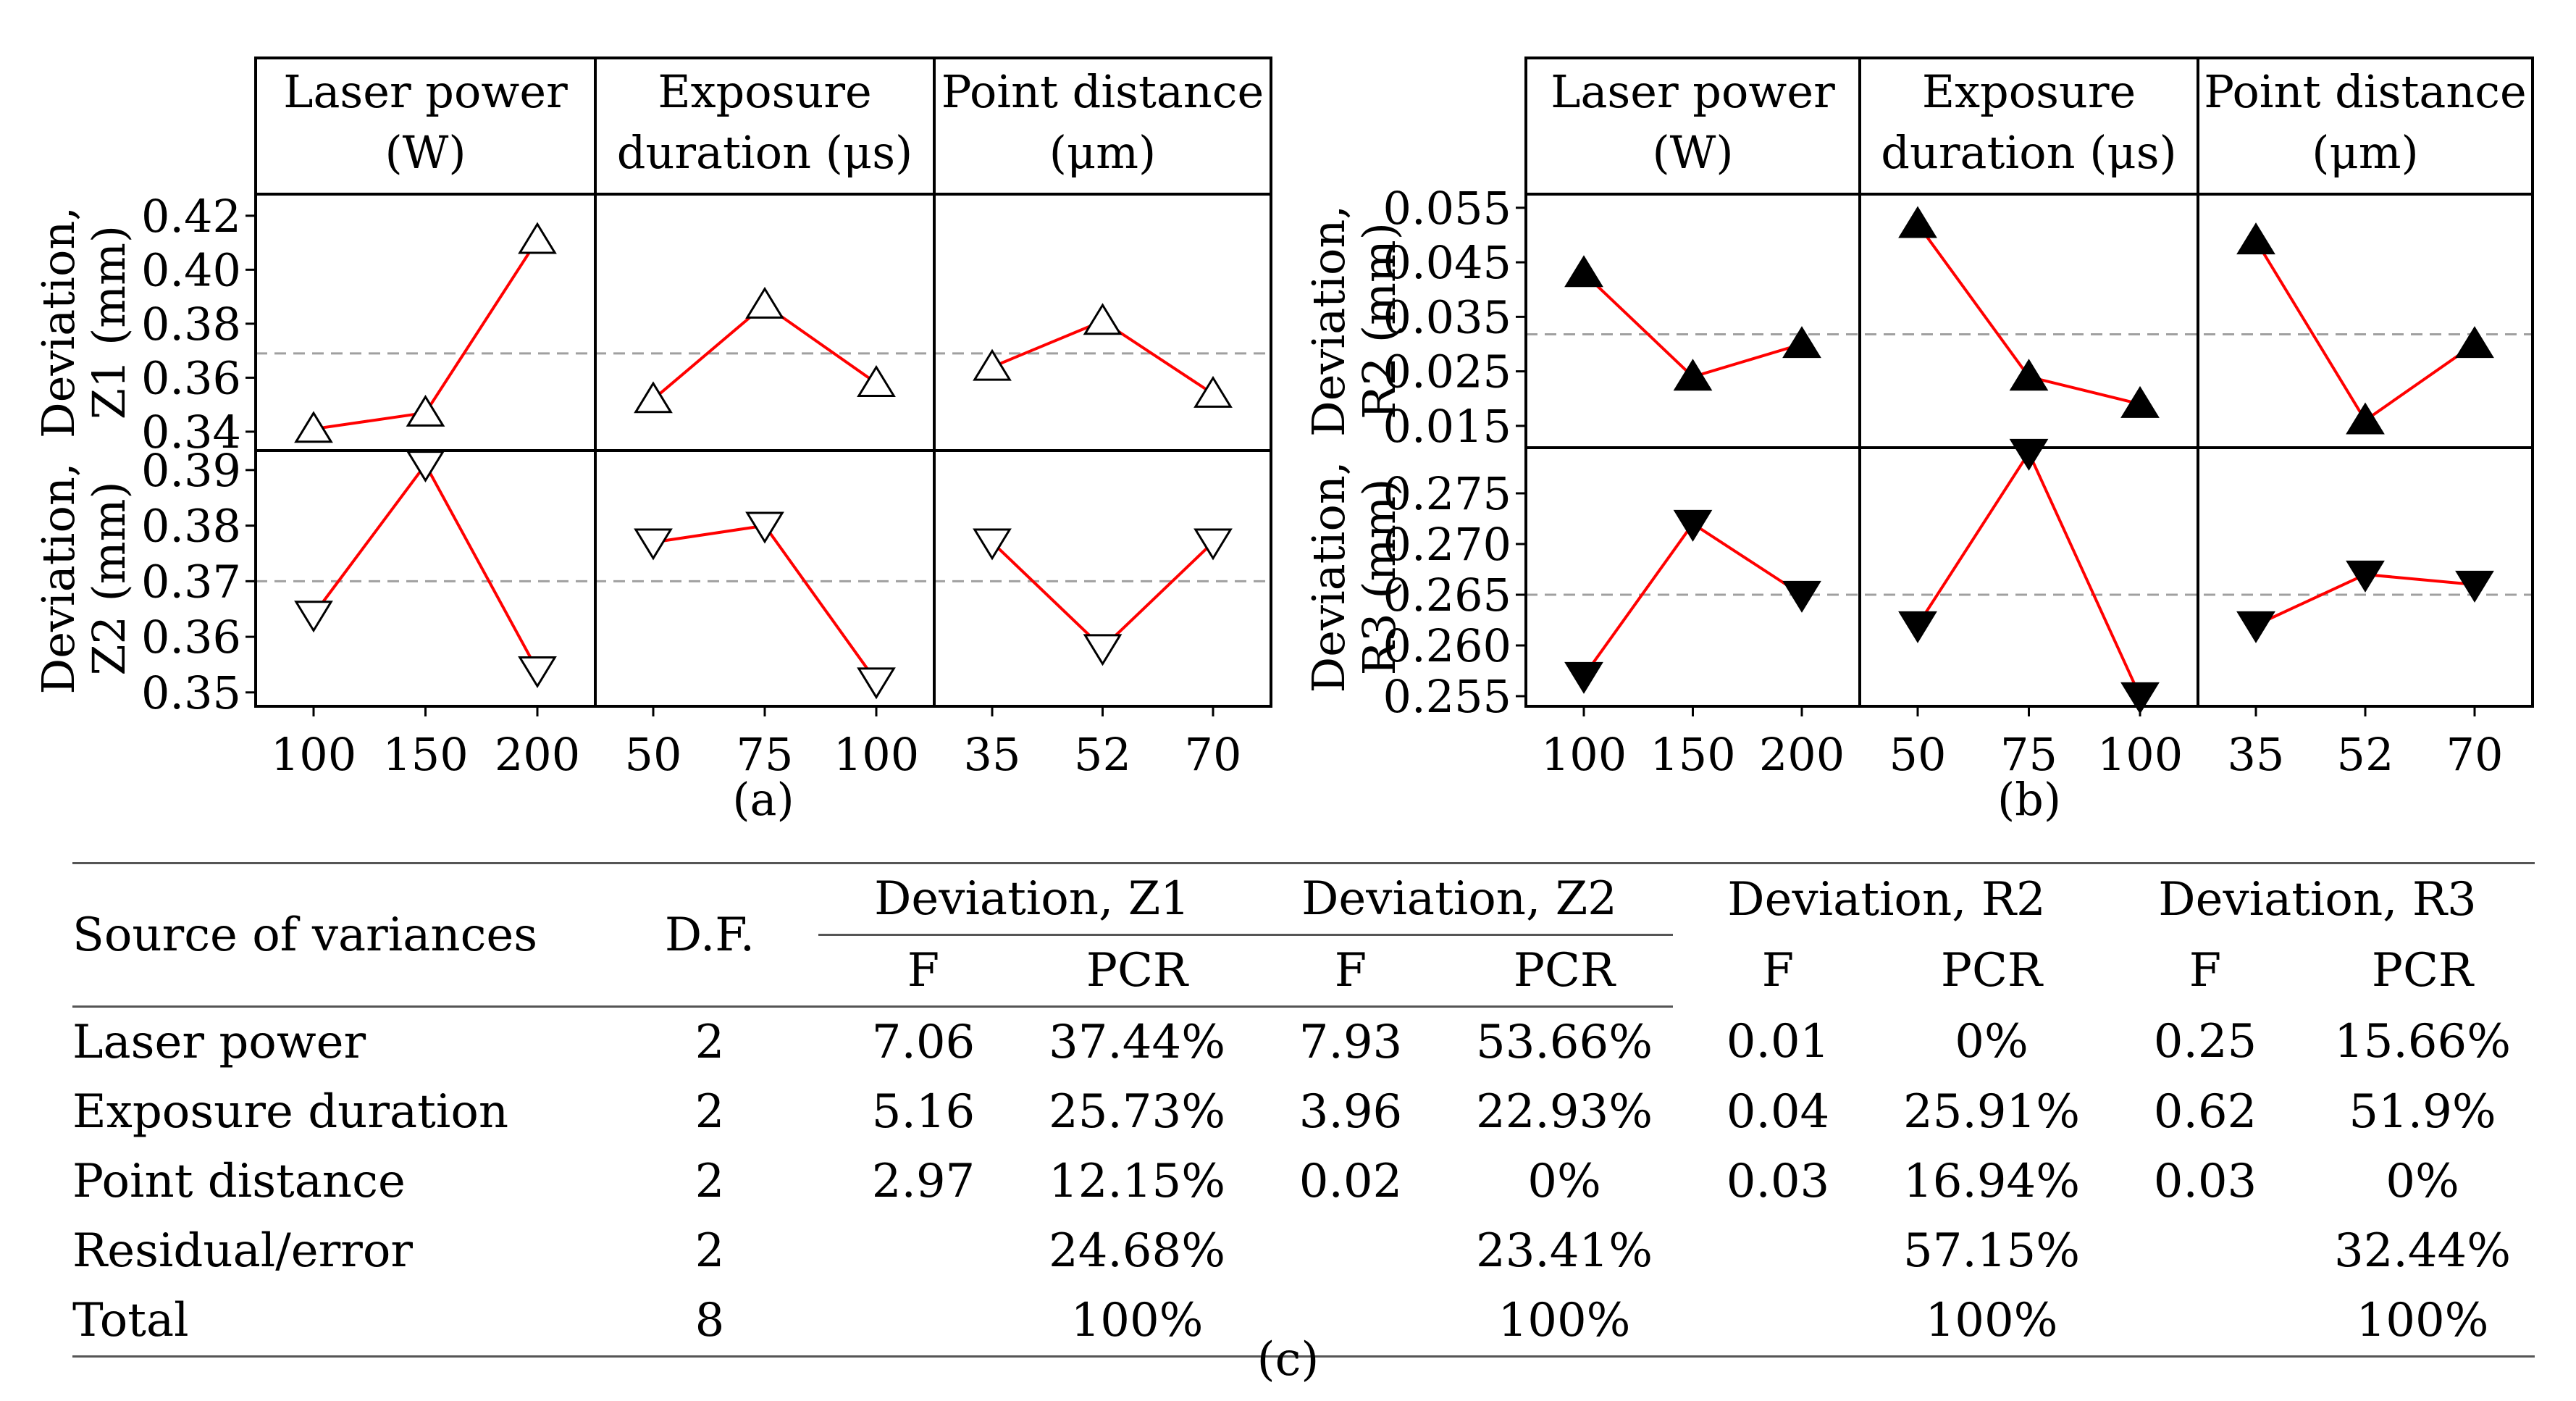  Describe the element at coordinates (191, 470) in the screenshot. I see `y-tick-label: 0.39` at that location.